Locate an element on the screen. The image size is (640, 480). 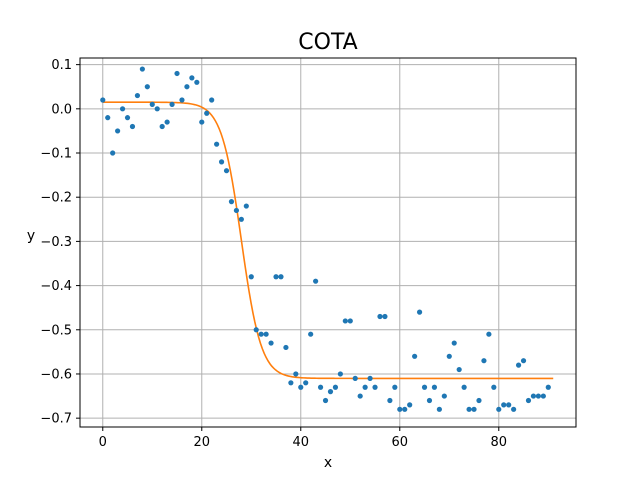
x-tick-label: 20 is located at coordinates (201, 442).